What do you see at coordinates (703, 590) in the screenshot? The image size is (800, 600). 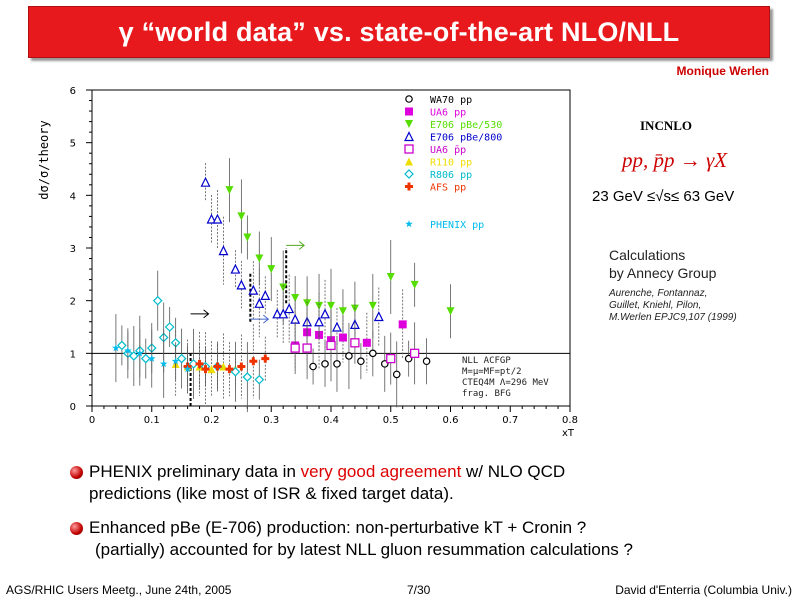 I see `footer-right: David d'Enterria (Columbia Univ.)` at bounding box center [703, 590].